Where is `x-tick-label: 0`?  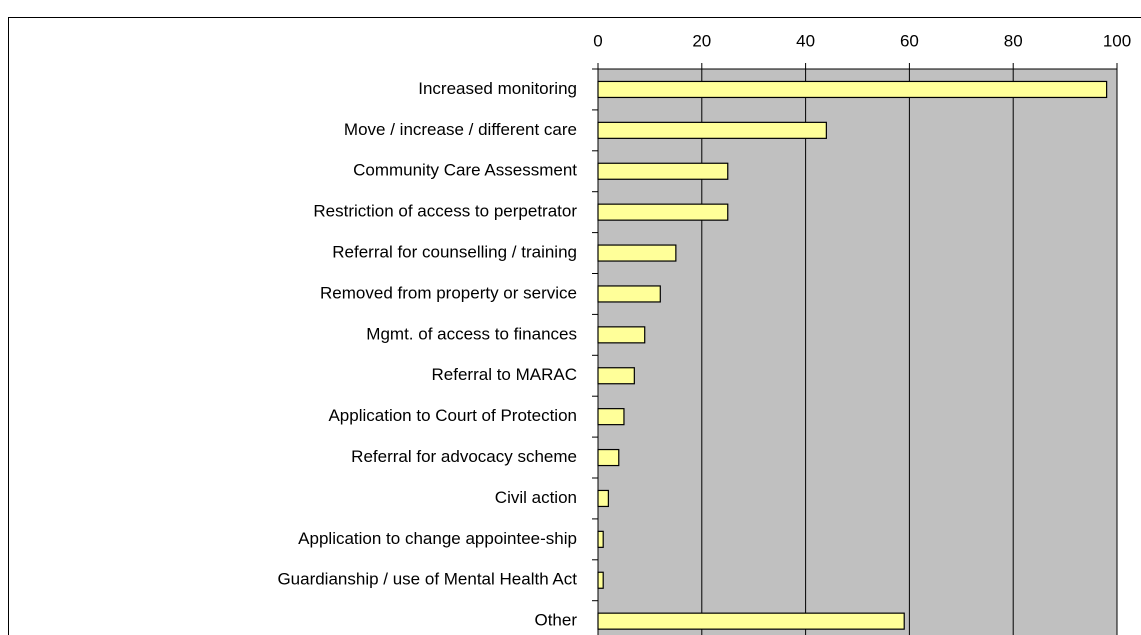
x-tick-label: 0 is located at coordinates (597, 40).